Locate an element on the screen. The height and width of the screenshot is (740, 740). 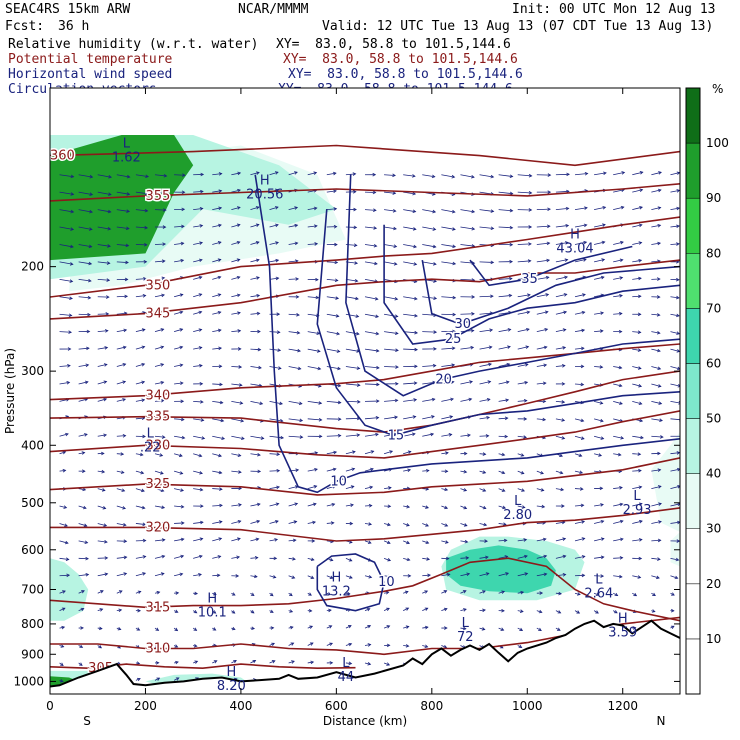
wind-contour-label: 10 is located at coordinates (338, 481).